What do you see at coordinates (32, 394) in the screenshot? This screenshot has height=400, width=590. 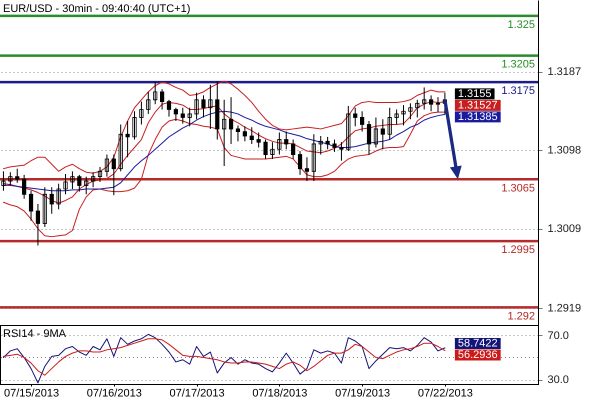 I see `x-tick-label: 07/15/2013` at bounding box center [32, 394].